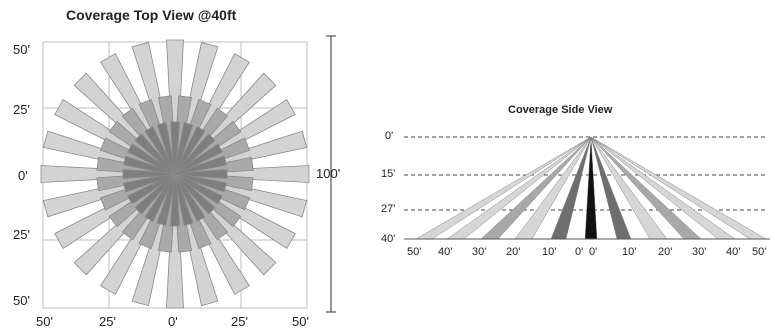 Image resolution: width=775 pixels, height=329 pixels. Describe the element at coordinates (21, 49) in the screenshot. I see `top-y-label-50-top: 50'` at that location.